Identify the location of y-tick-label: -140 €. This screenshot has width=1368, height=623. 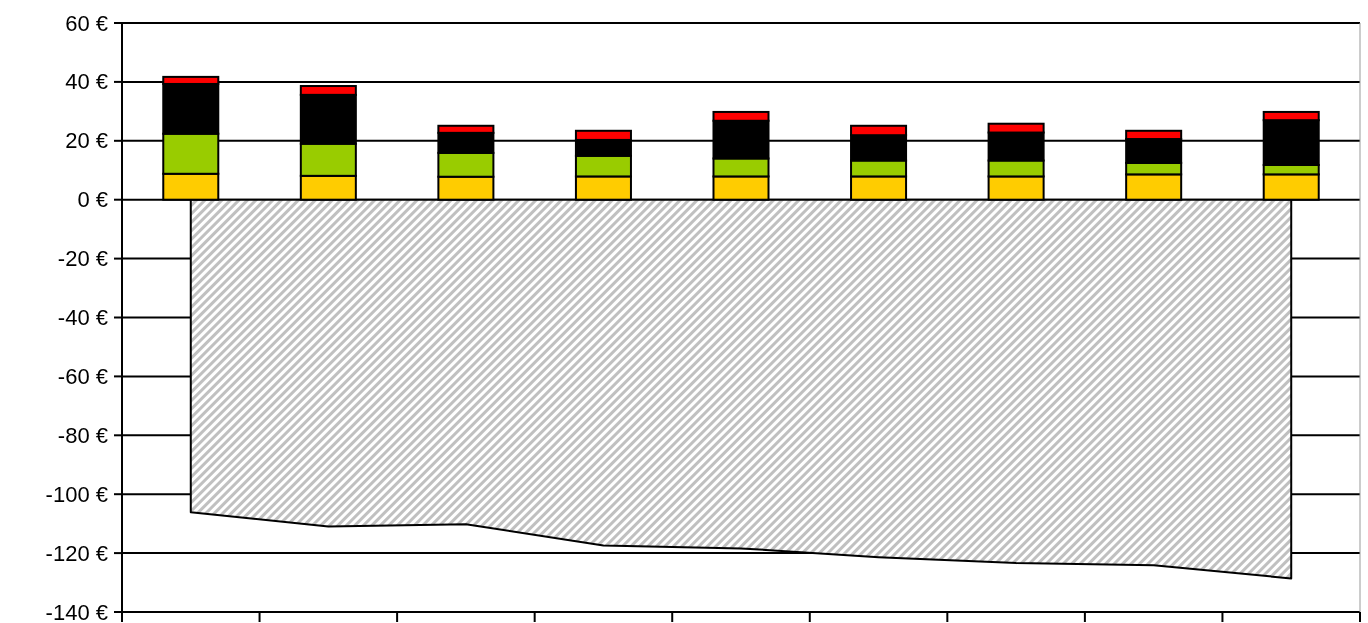
(76, 611).